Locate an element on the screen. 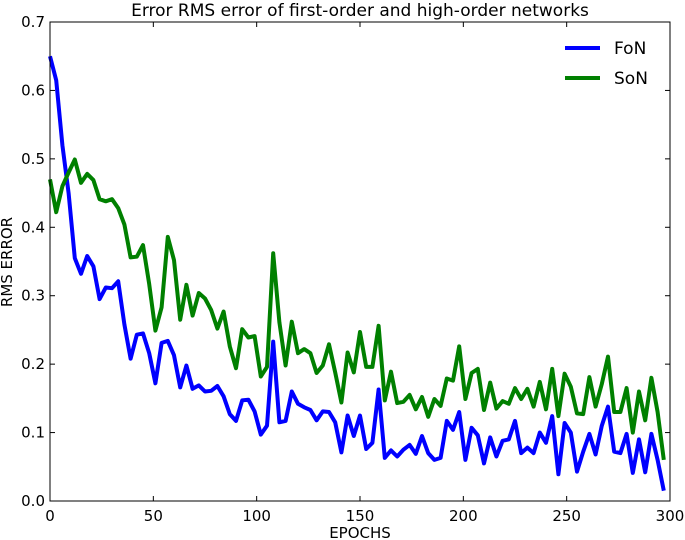  legend: FoN SoN is located at coordinates (606, 64).